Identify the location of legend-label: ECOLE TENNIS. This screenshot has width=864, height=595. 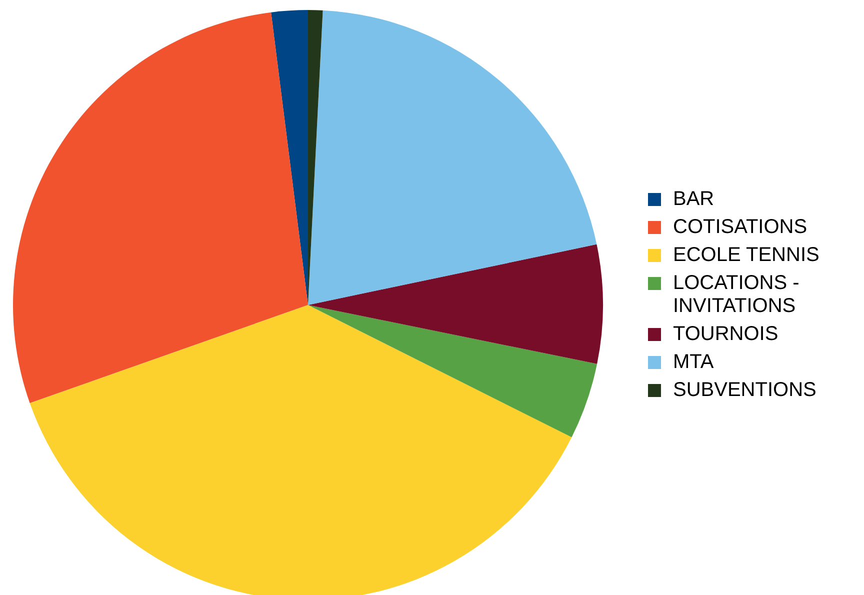
(746, 255).